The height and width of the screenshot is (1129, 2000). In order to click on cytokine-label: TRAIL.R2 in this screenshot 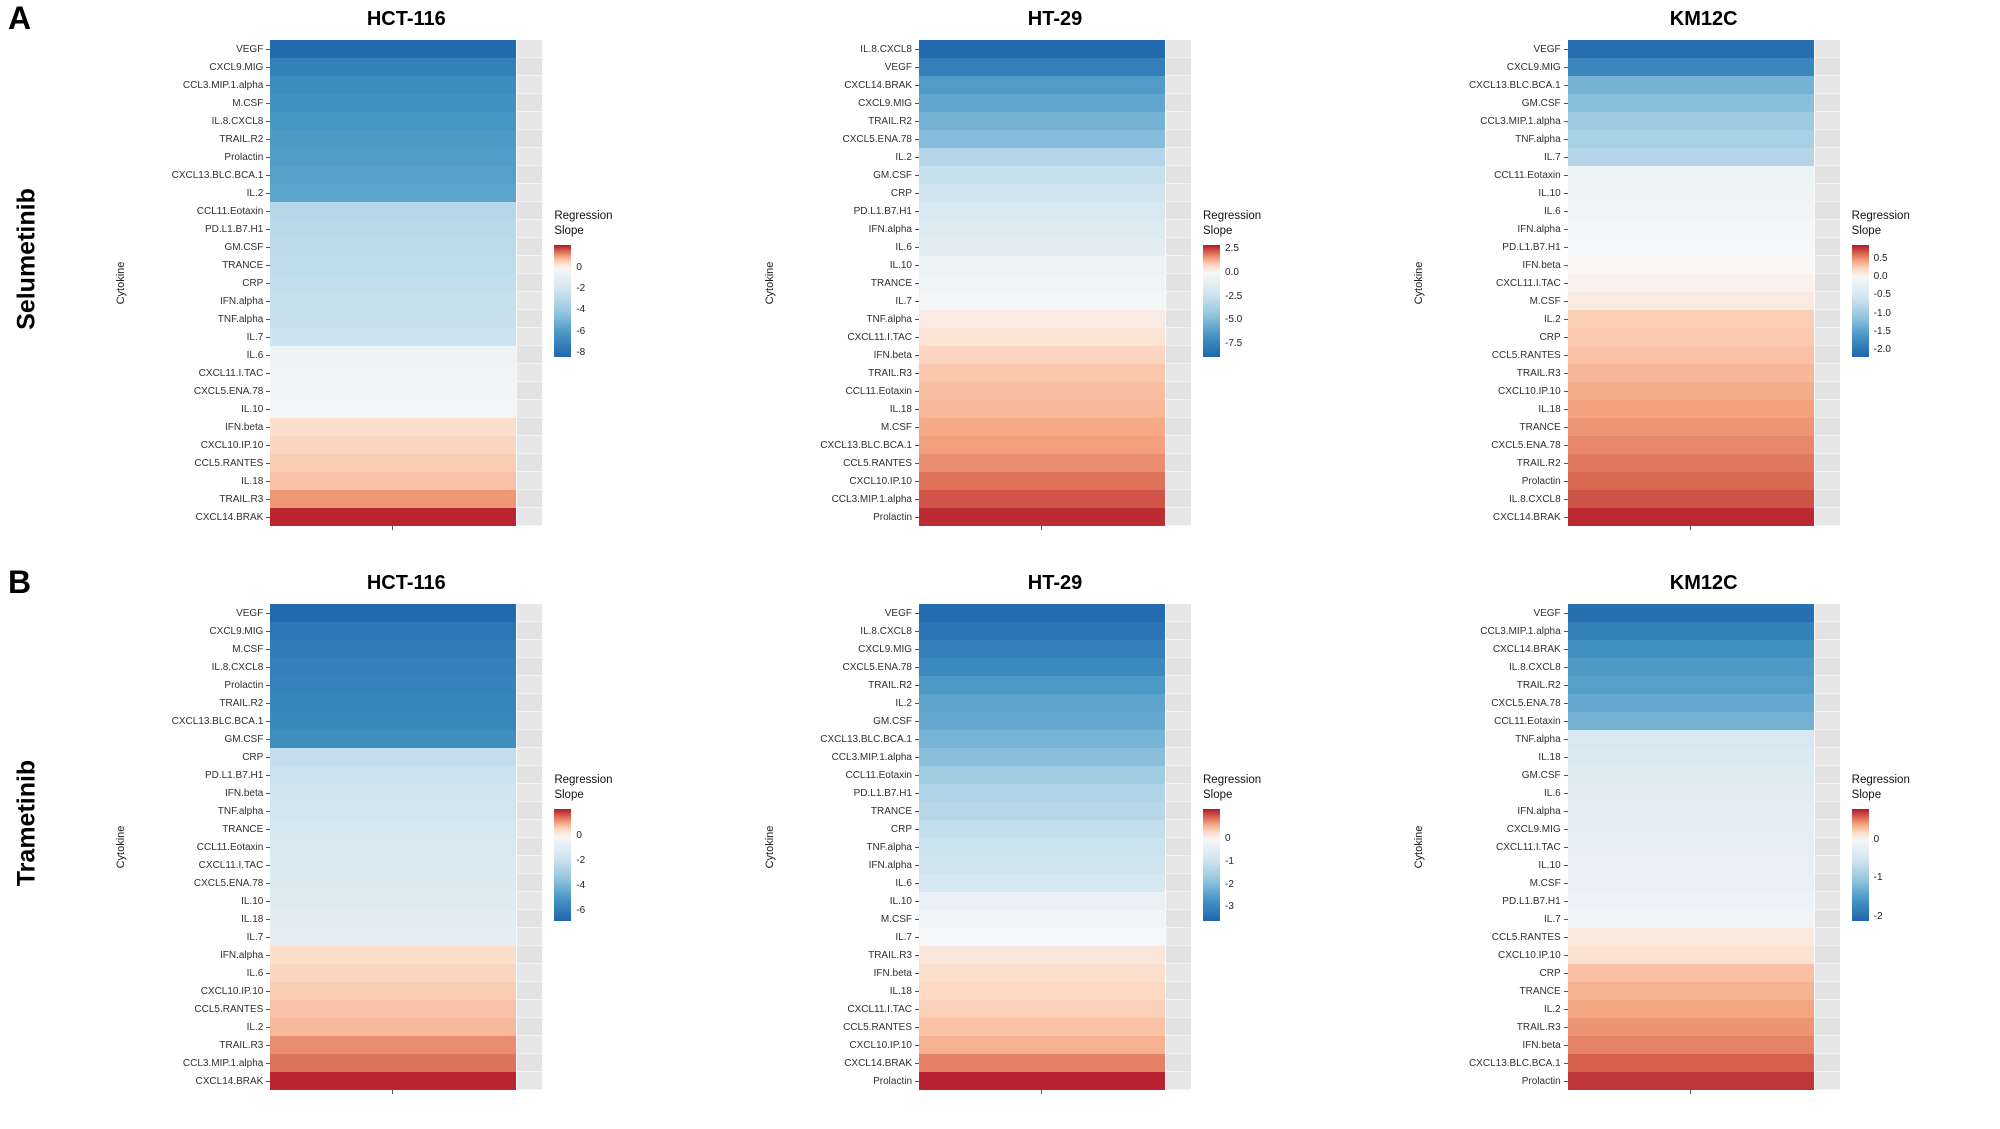, I will do `click(890, 121)`.